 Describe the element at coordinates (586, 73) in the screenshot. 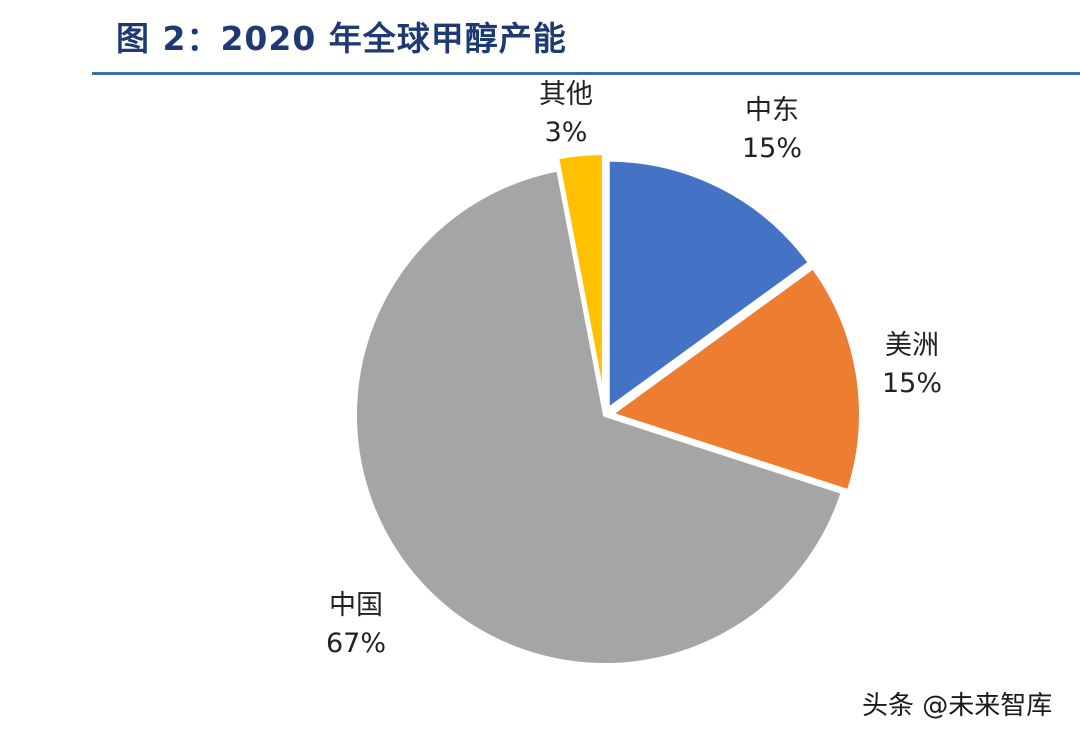

I see `title-divider` at that location.